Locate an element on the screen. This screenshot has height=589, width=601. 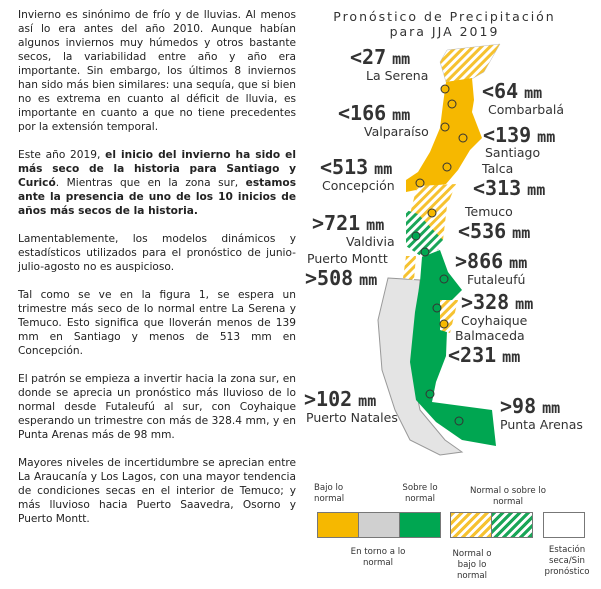
value-valparaiso: <166 mm is located at coordinates (374, 114).